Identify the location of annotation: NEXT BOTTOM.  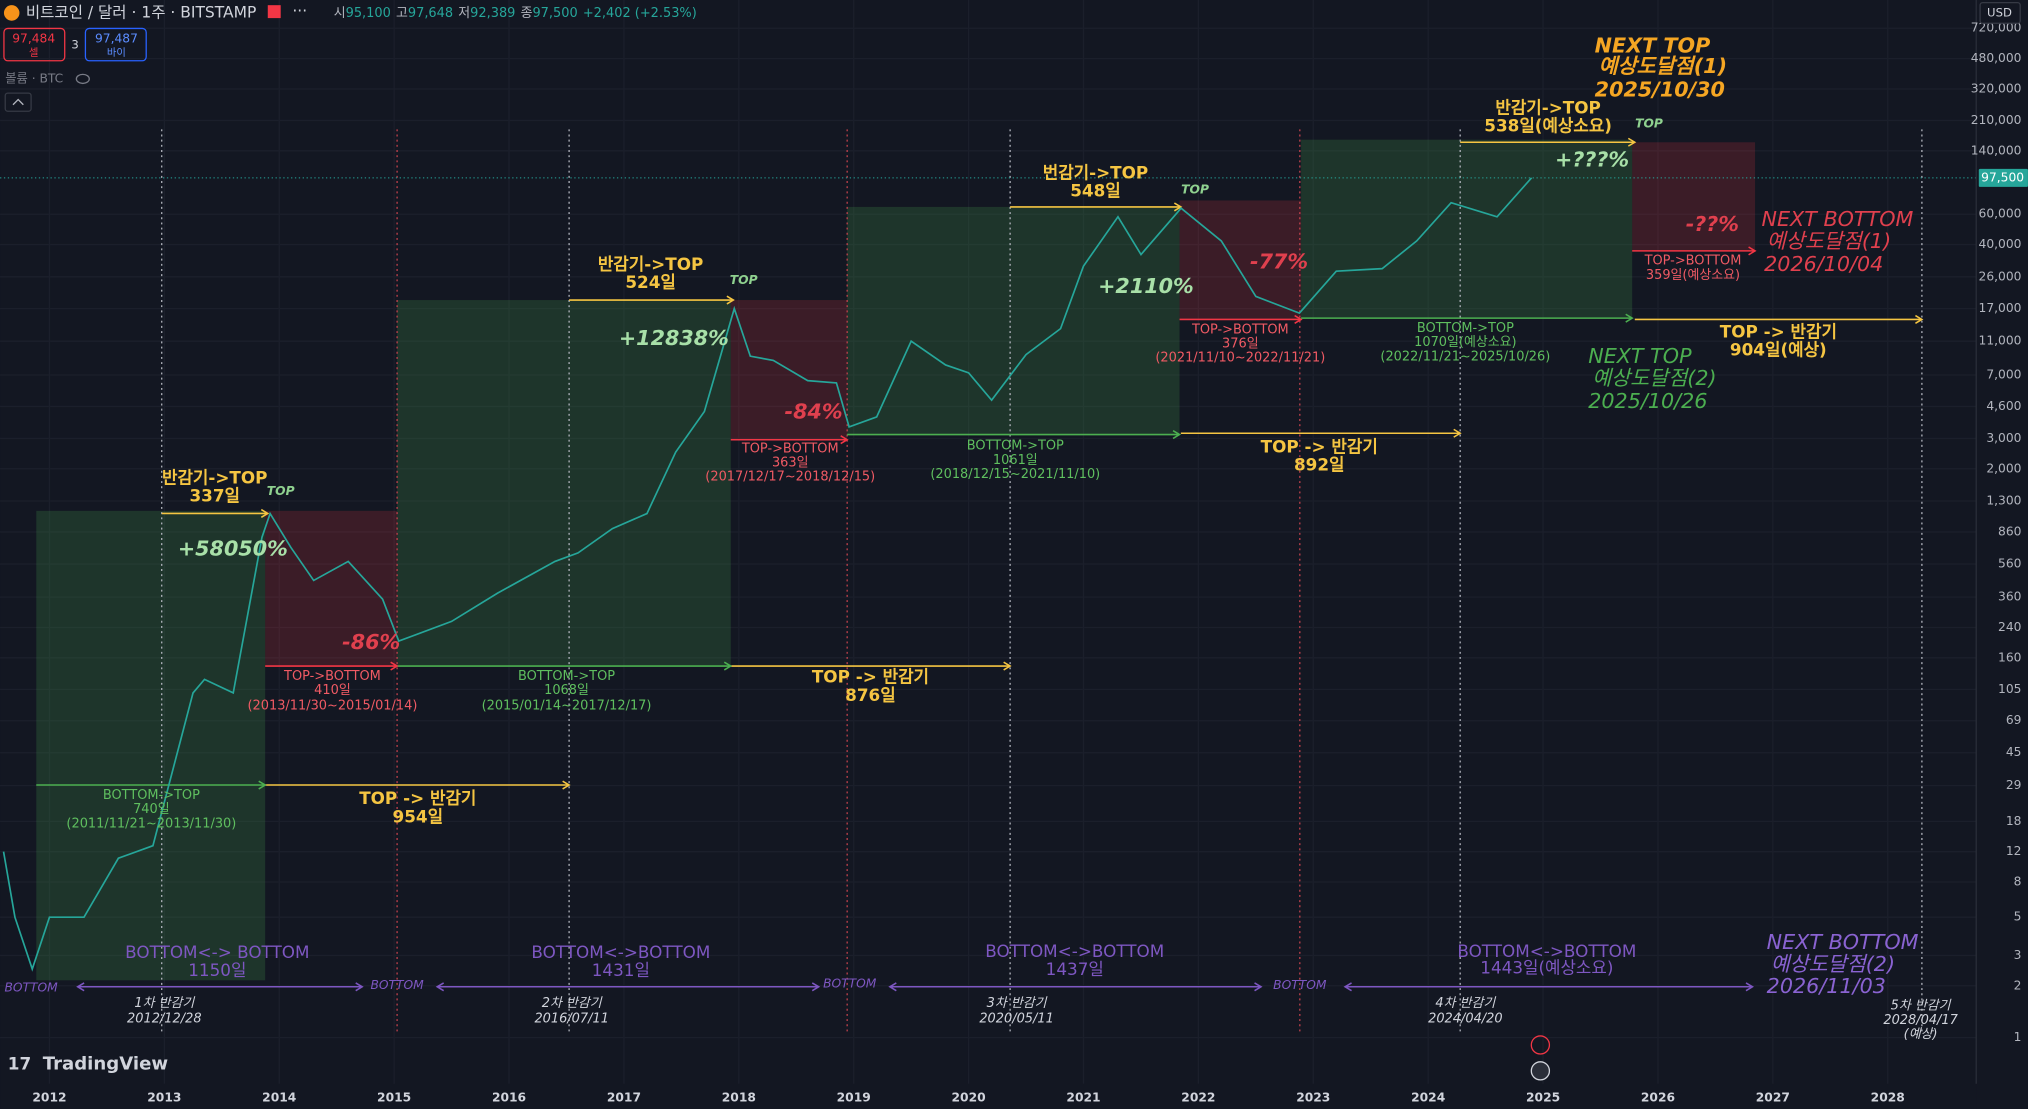
(1838, 219).